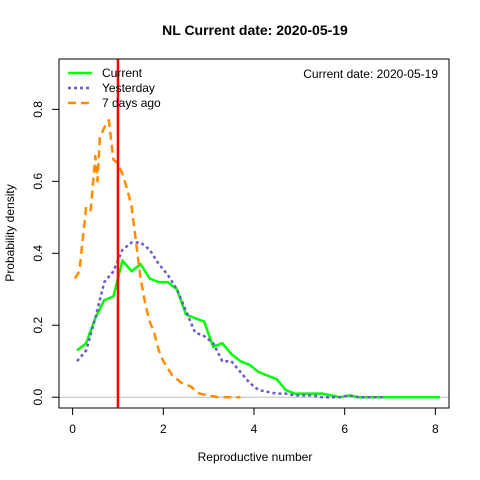 Image resolution: width=480 pixels, height=480 pixels. I want to click on x-tick-label: 8, so click(435, 429).